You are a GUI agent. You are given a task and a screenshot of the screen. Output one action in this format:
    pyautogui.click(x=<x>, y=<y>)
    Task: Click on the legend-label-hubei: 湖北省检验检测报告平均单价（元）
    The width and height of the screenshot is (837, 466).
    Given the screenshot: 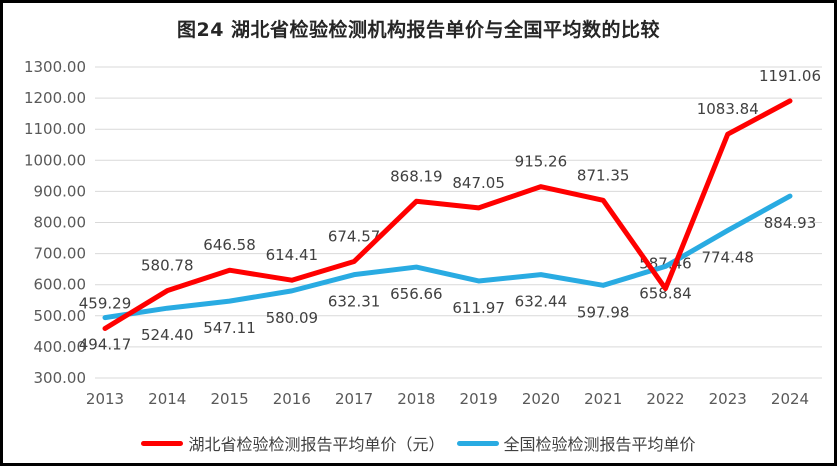 What is the action you would take?
    pyautogui.click(x=316, y=444)
    